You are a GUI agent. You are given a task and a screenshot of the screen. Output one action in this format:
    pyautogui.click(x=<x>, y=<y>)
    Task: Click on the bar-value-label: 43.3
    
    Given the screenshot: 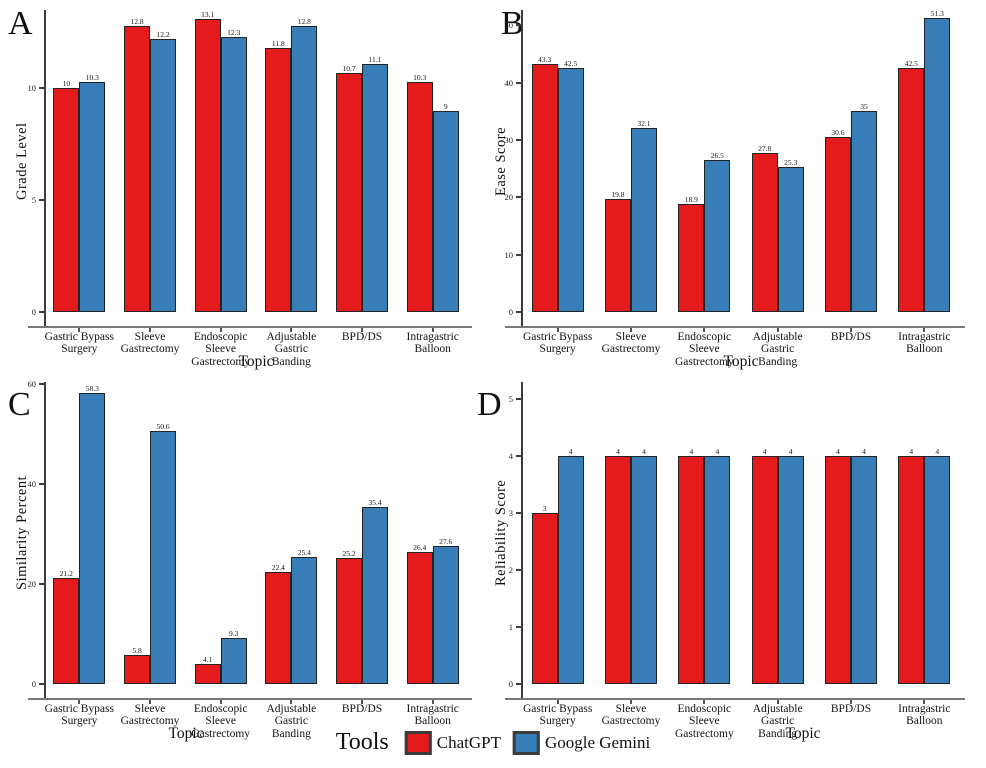 What is the action you would take?
    pyautogui.click(x=545, y=59)
    